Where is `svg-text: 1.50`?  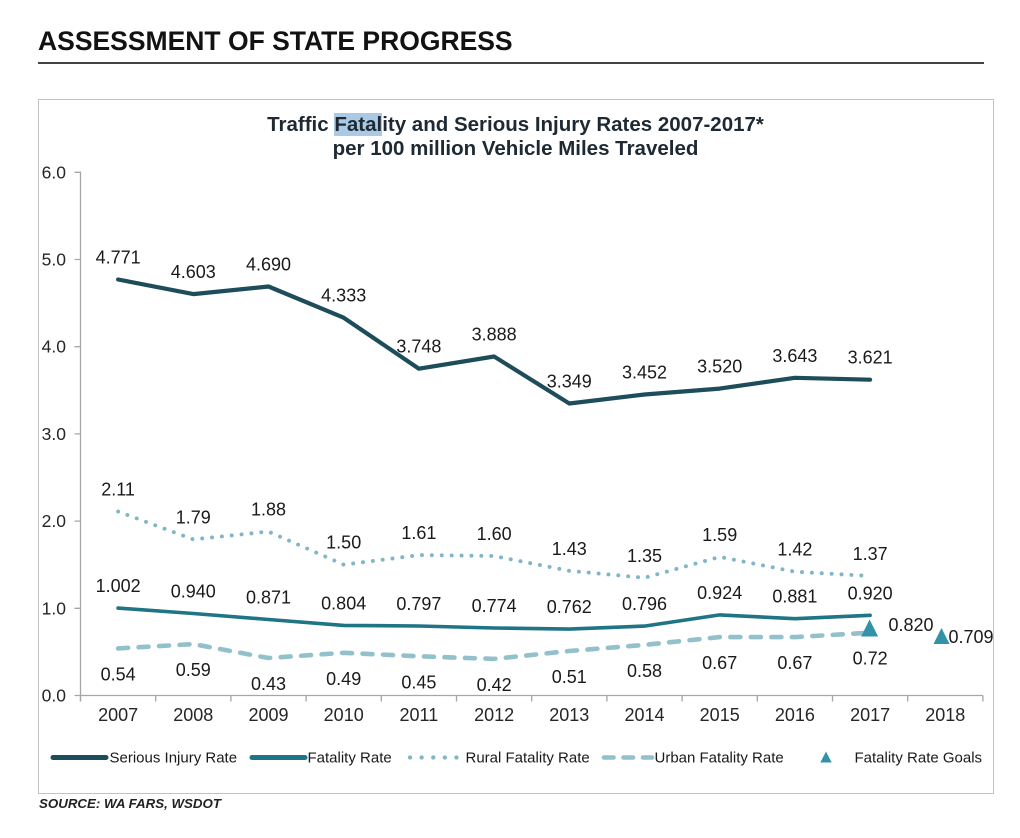
svg-text: 1.50 is located at coordinates (343, 543).